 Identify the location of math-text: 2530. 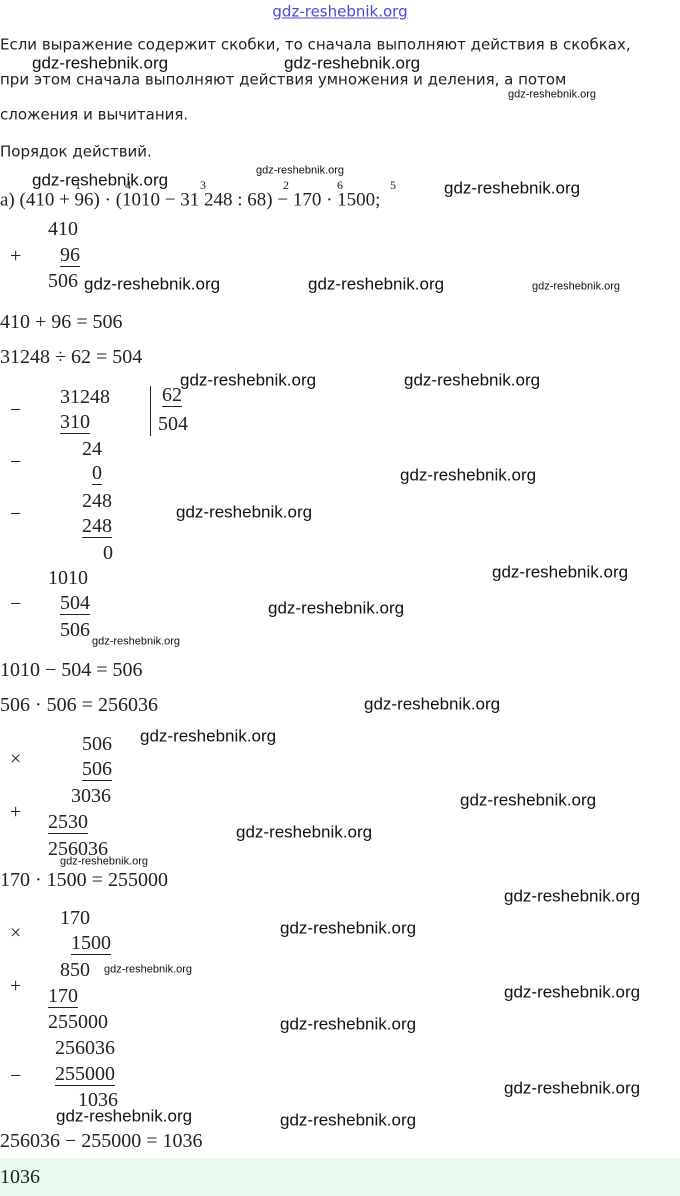
(68, 822).